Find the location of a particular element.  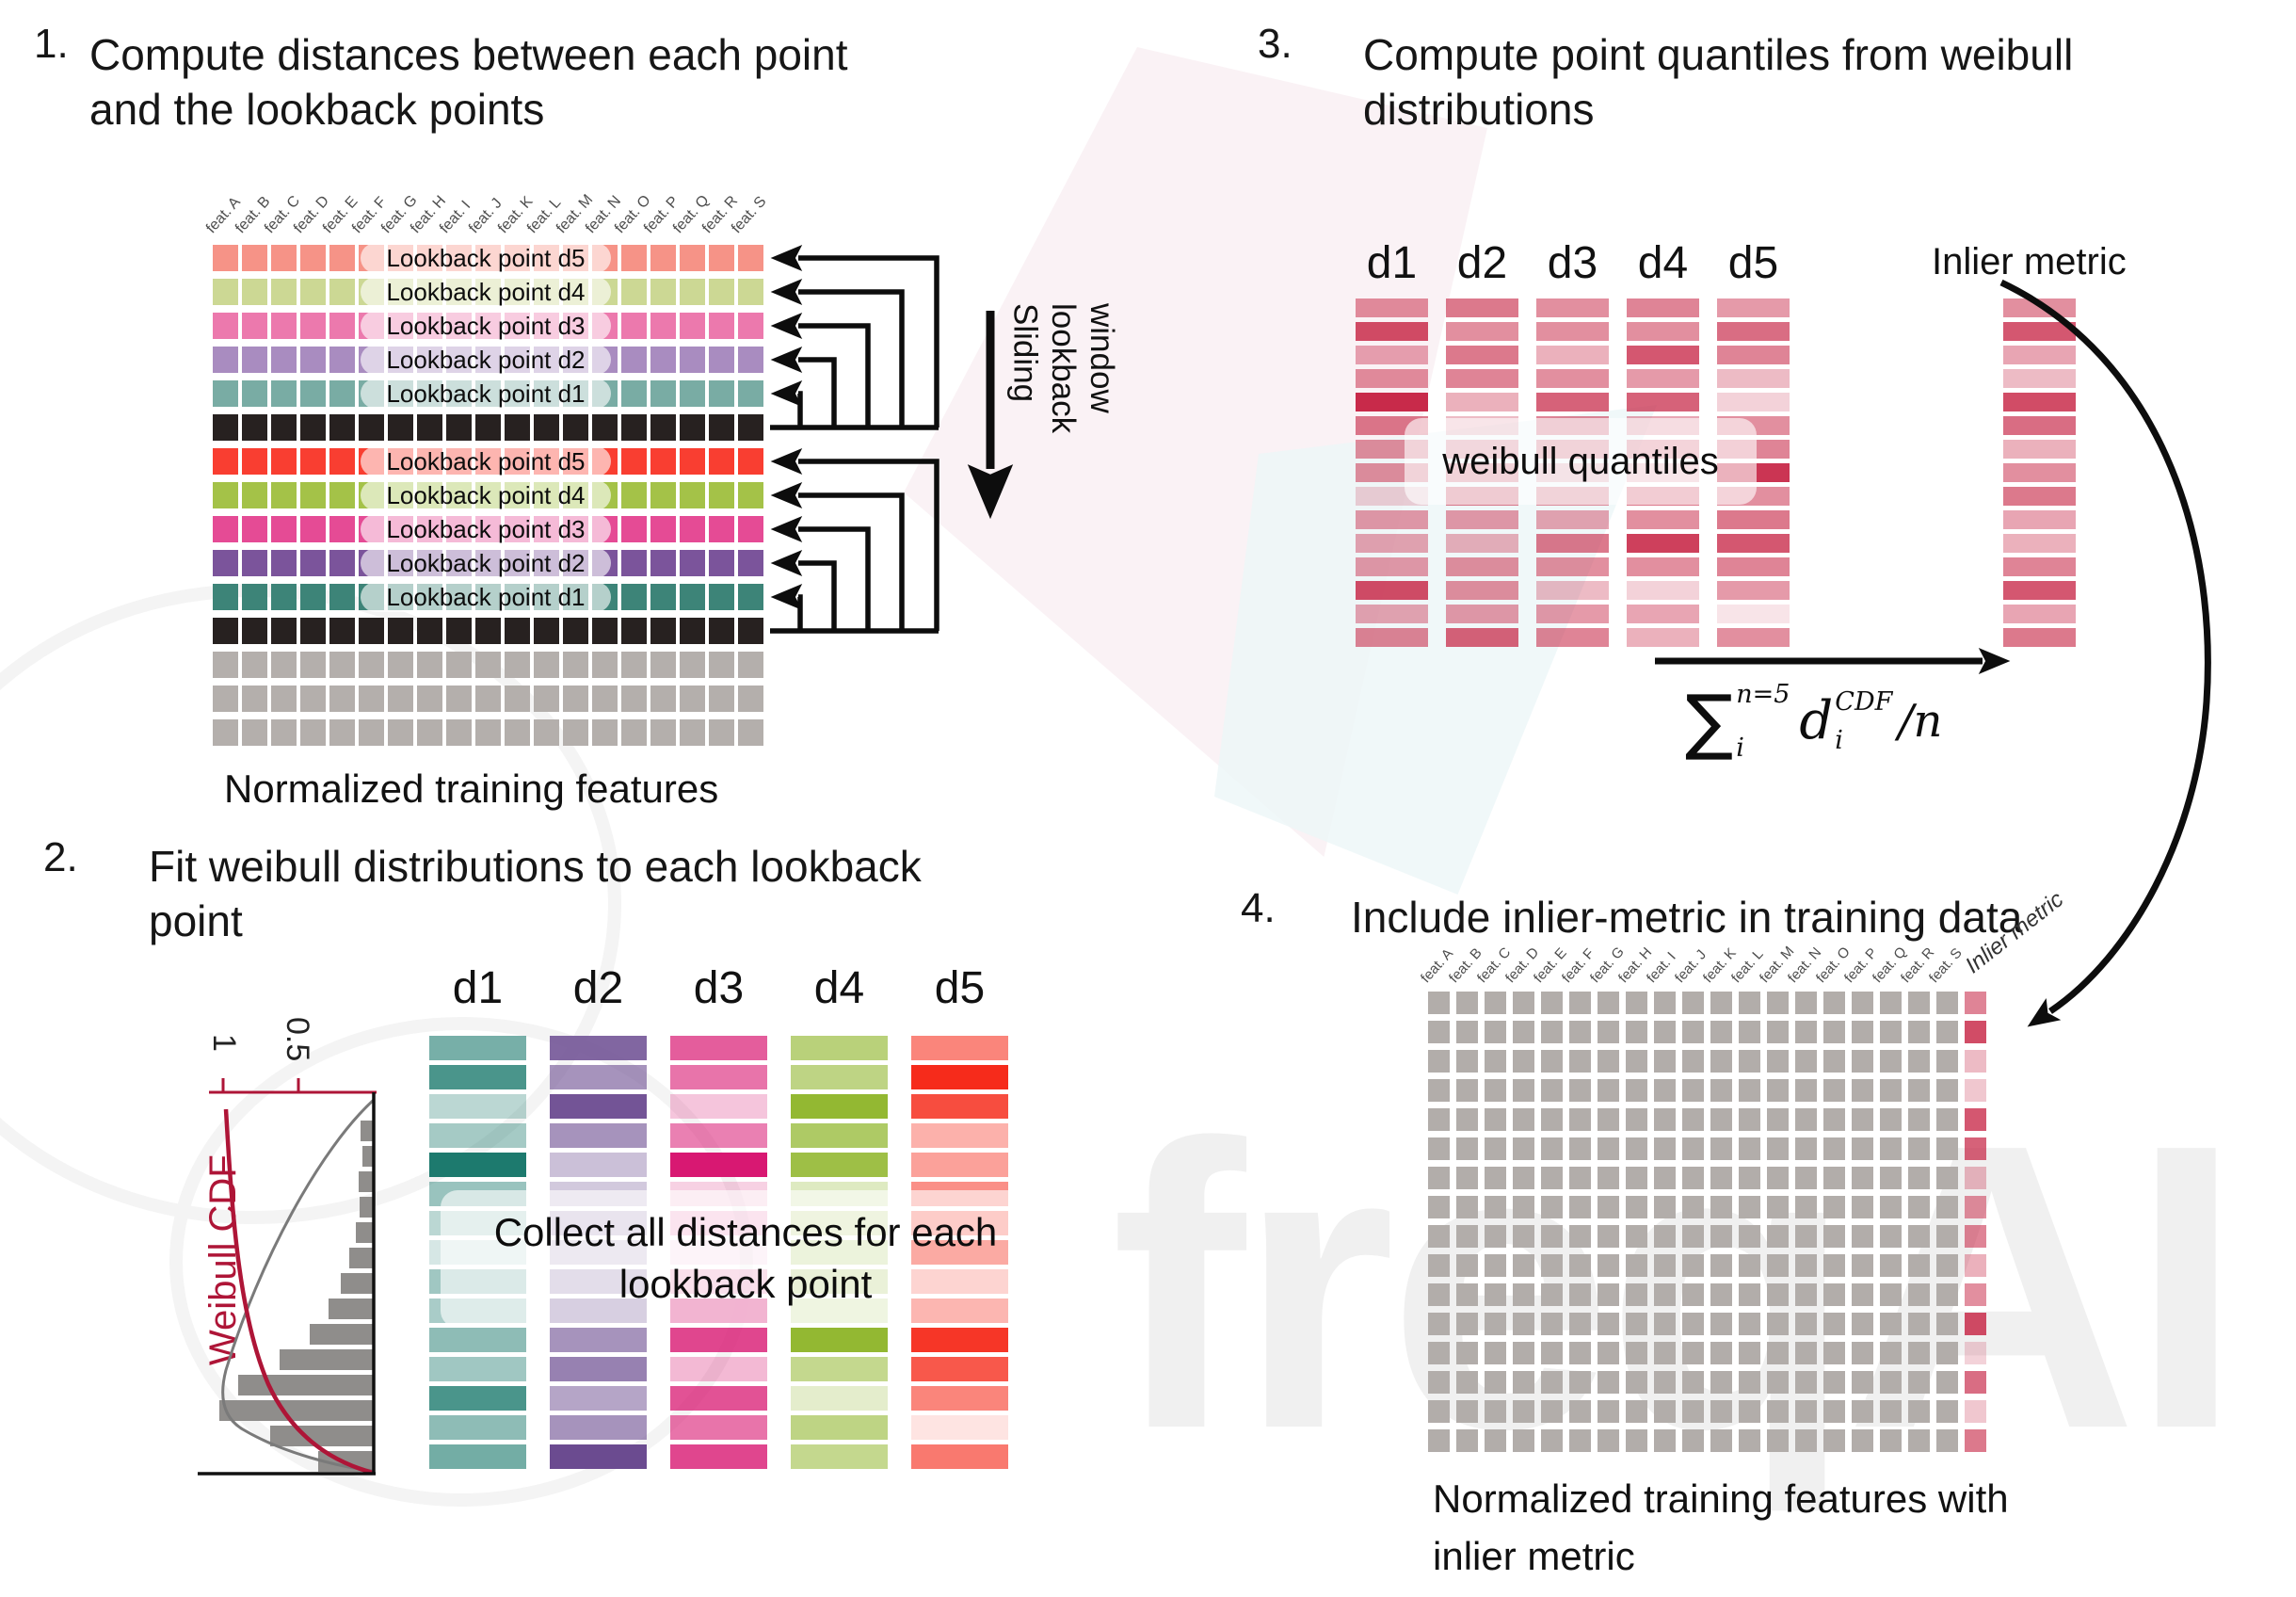

lookback-row-label-text: Lookback point d1 is located at coordinates (486, 596).